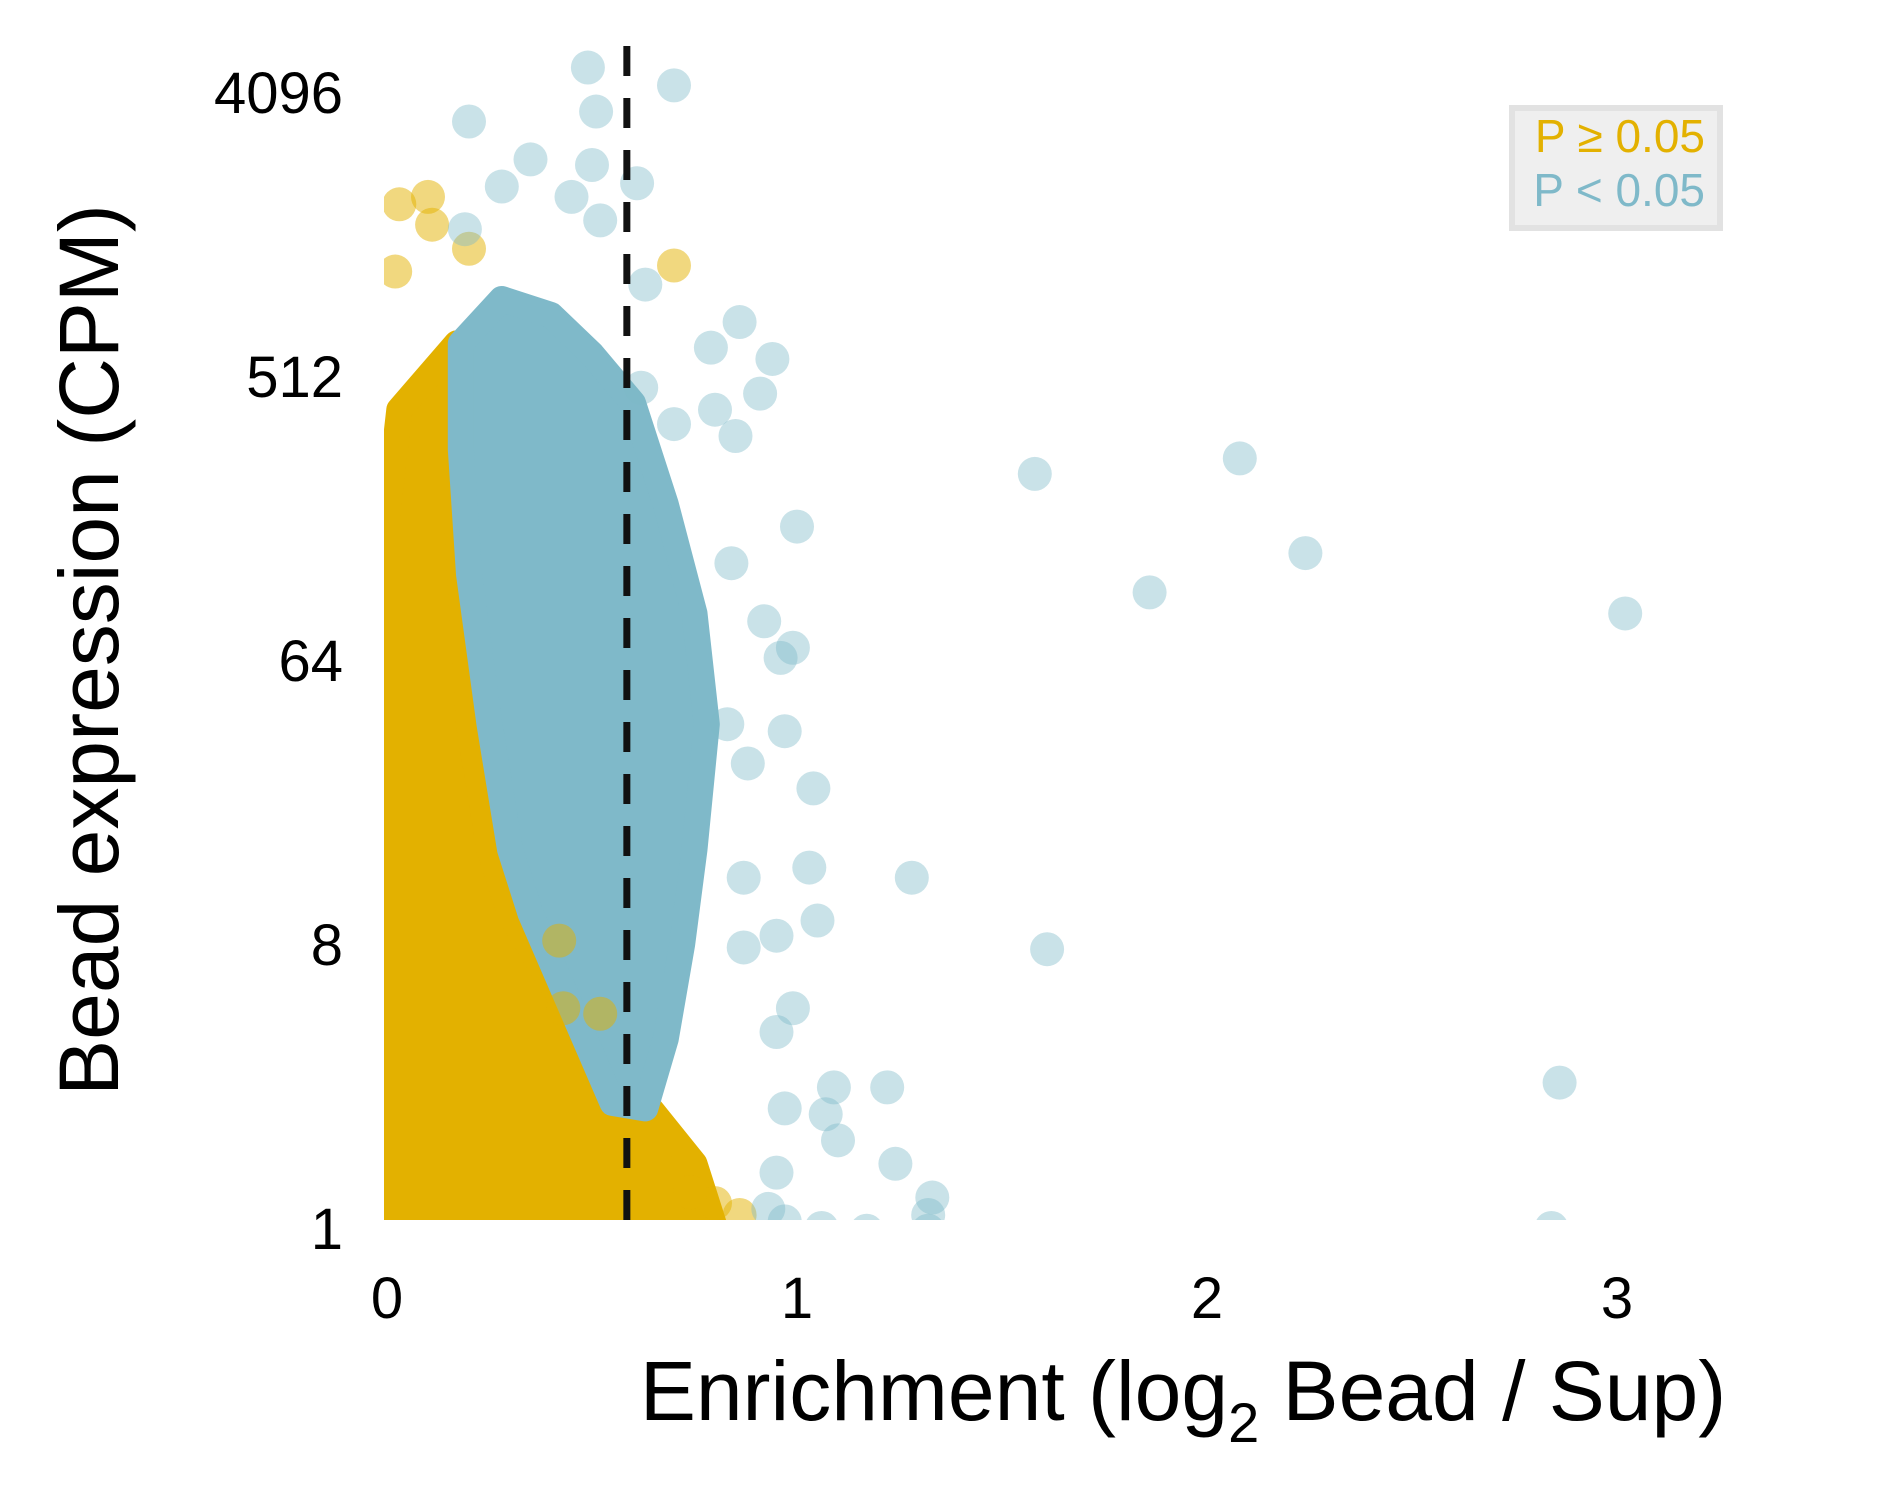 The width and height of the screenshot is (1890, 1500). Describe the element at coordinates (294, 377) in the screenshot. I see `y-tick-label: 512` at that location.